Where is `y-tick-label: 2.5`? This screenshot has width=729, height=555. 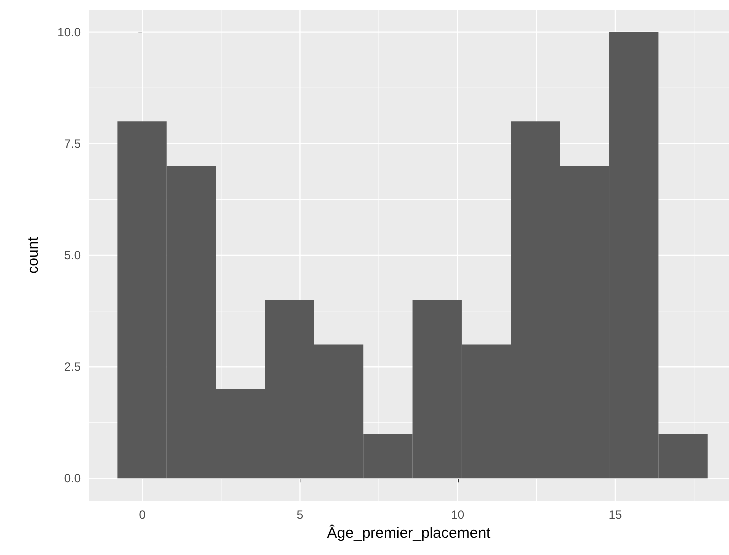 y-tick-label: 2.5 is located at coordinates (73, 367).